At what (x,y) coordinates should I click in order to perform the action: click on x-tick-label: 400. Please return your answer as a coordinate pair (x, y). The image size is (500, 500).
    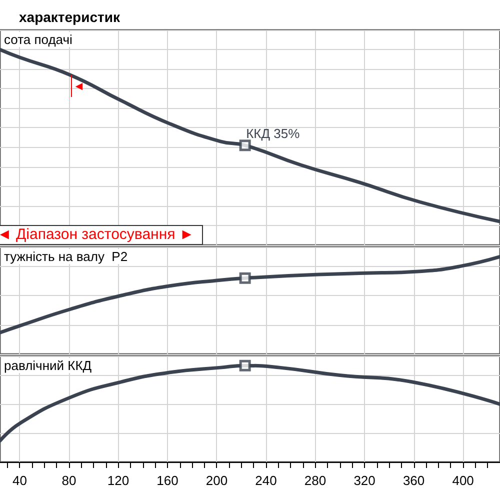
    Looking at the image, I should click on (463, 480).